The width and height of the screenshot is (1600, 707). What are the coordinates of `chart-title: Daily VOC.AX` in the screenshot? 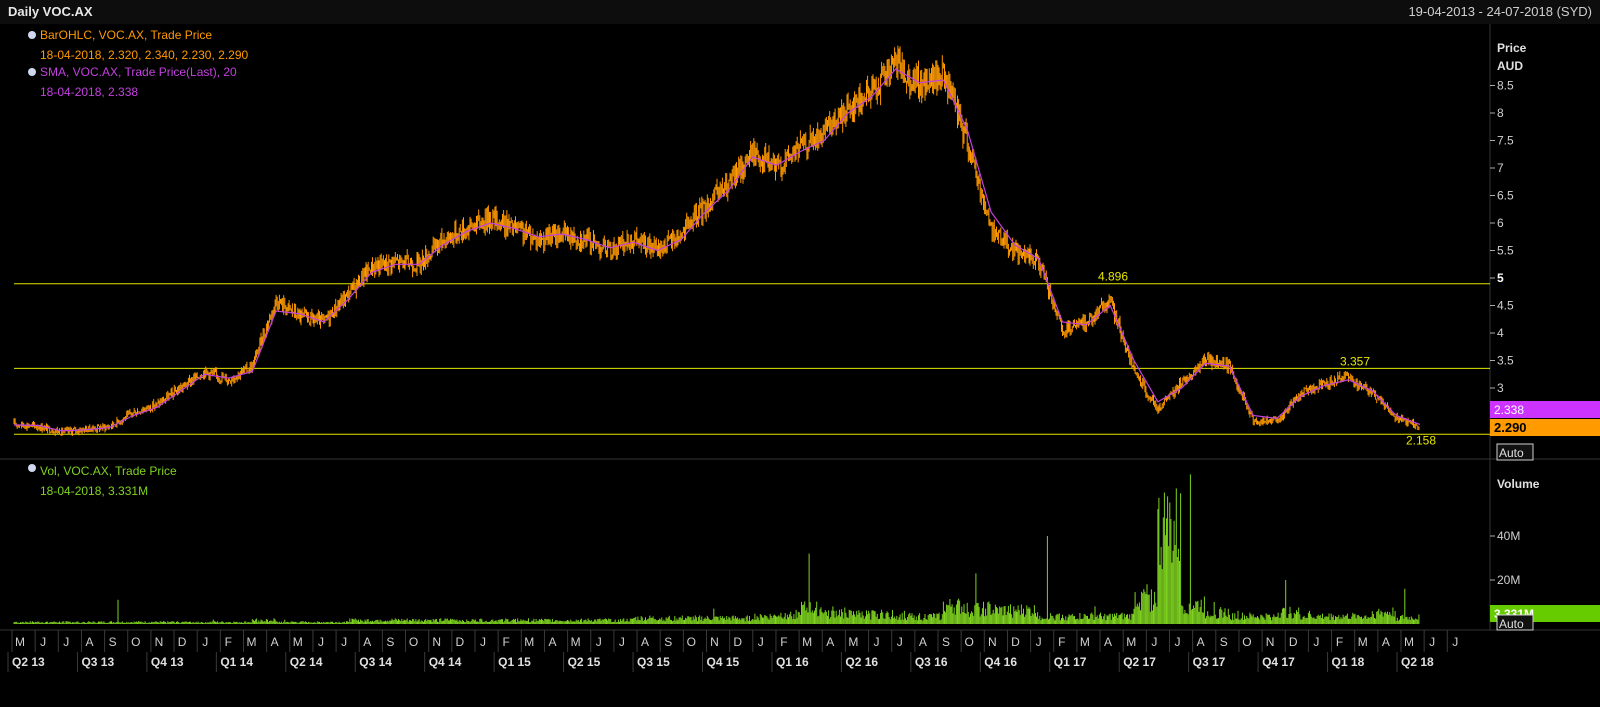 It's located at (50, 11).